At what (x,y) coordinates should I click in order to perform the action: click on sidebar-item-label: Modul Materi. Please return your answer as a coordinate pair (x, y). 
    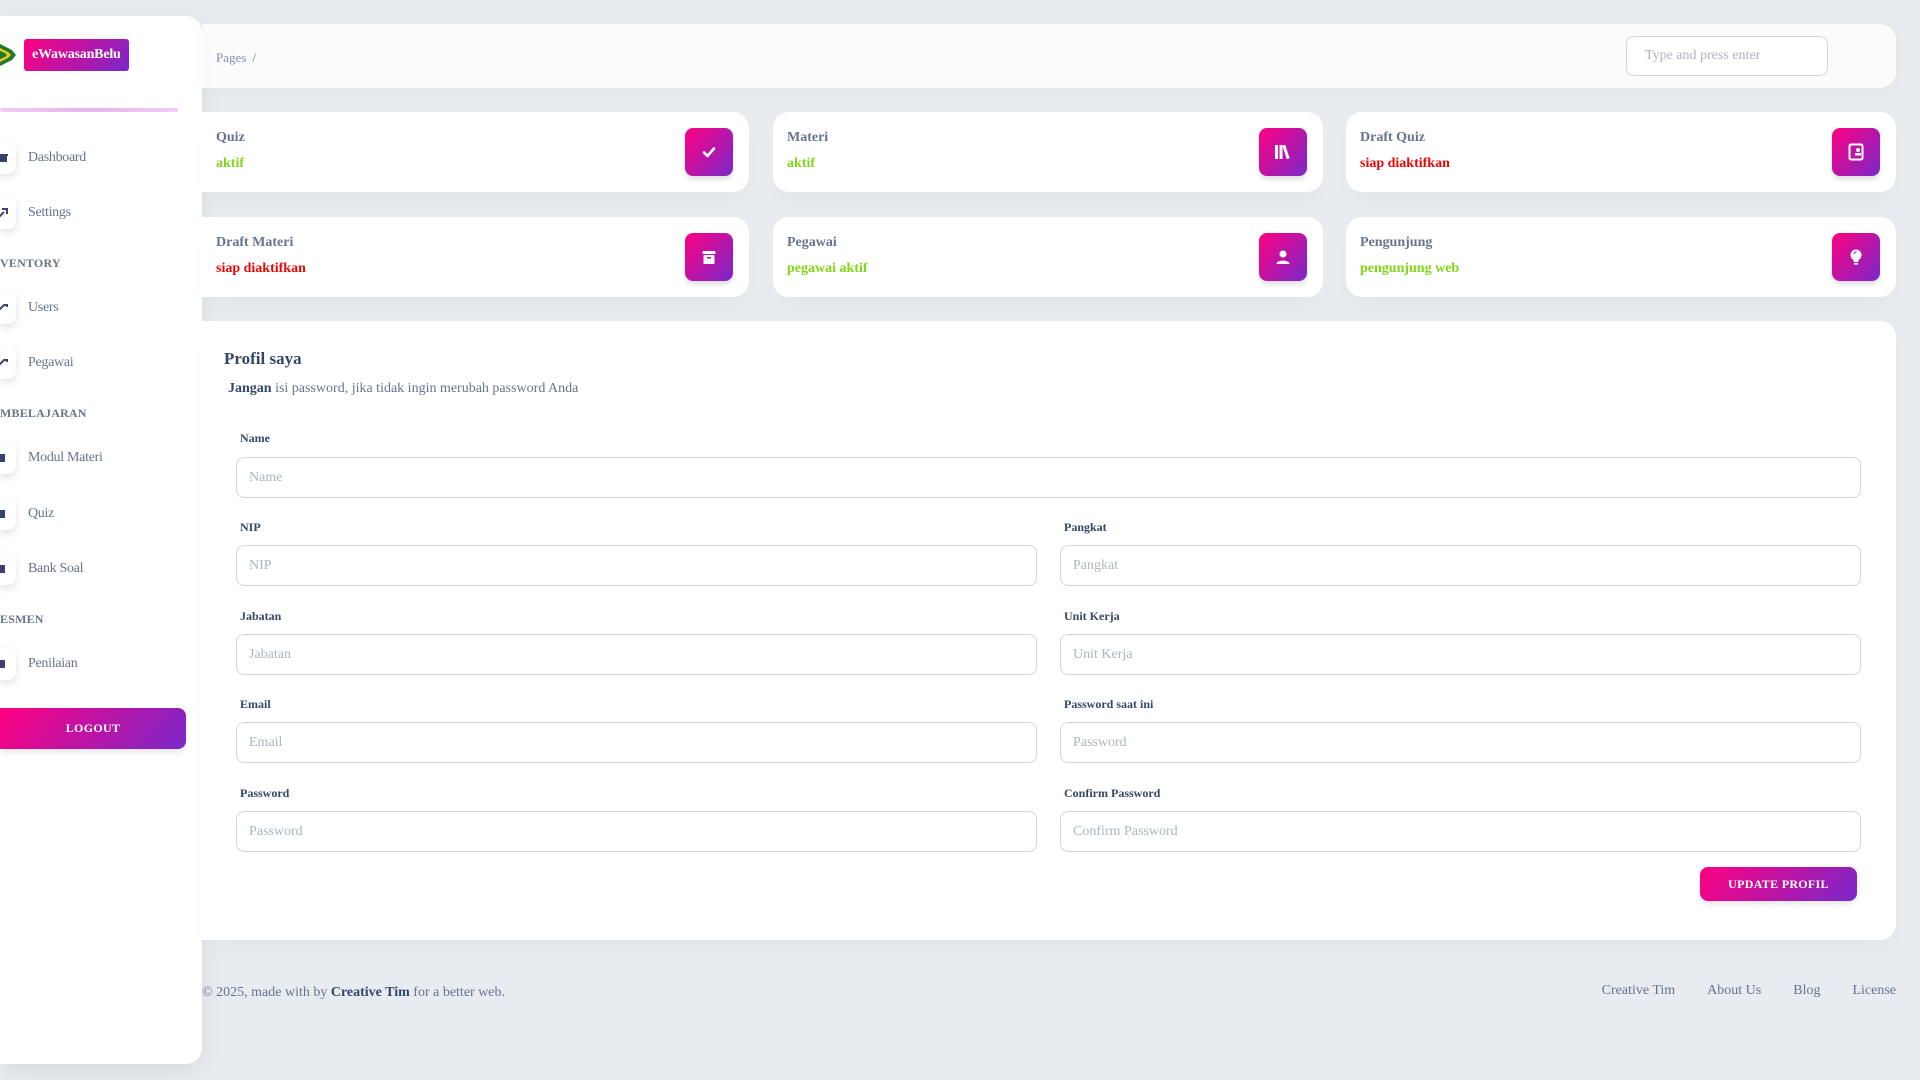
    Looking at the image, I should click on (65, 457).